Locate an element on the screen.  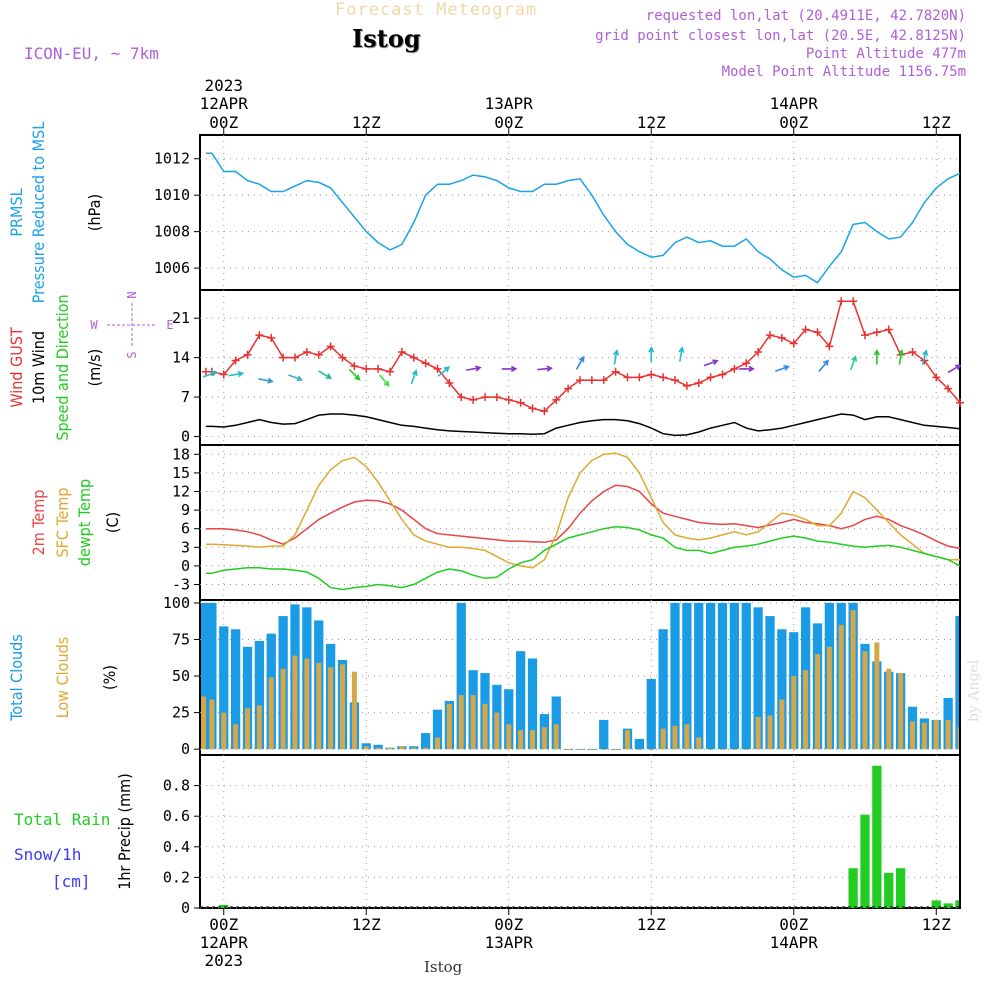
precip-legend-item: Total Rain is located at coordinates (62, 819).